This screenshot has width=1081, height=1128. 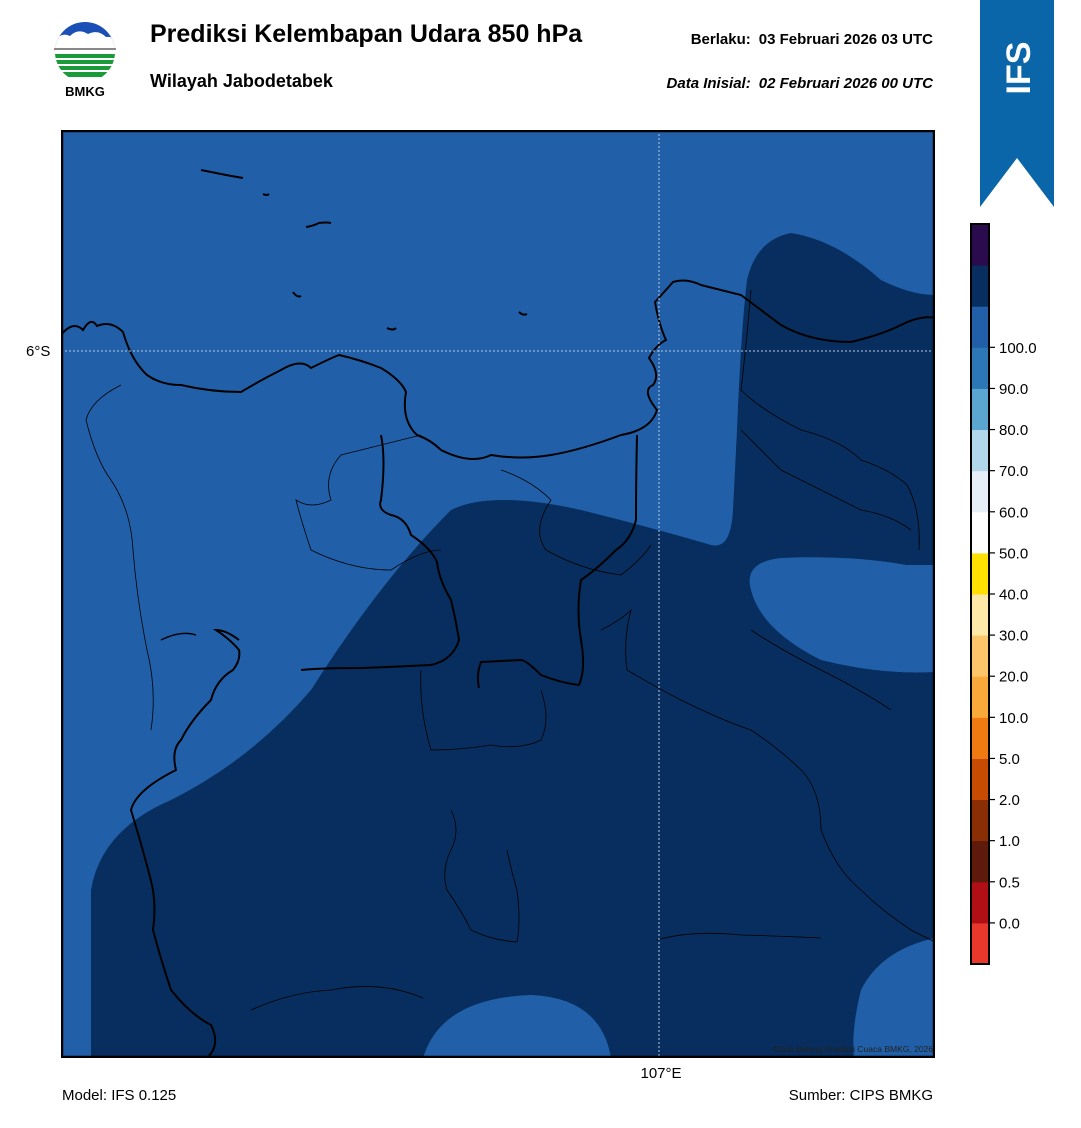 I want to click on valid-time-value: 03 Februari 2026 03 UTC, so click(x=845, y=39).